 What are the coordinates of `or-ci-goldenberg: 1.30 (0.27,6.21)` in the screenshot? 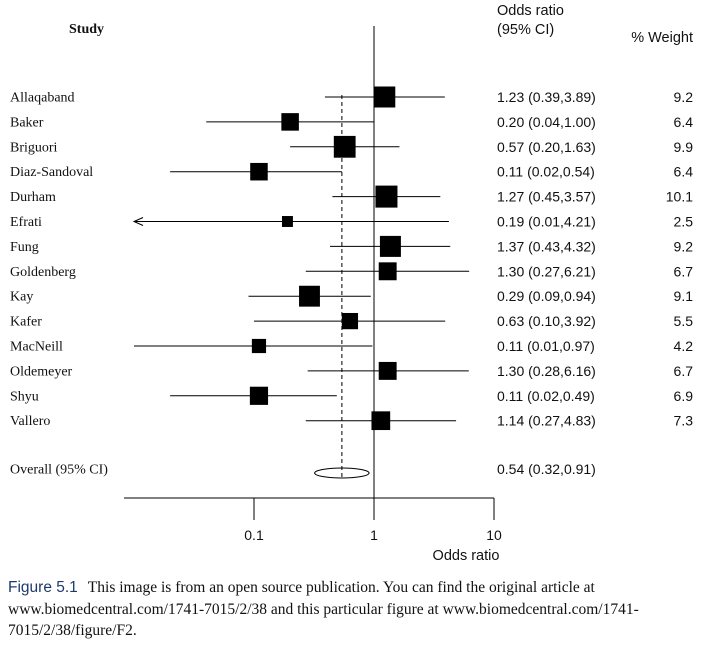 It's located at (546, 271).